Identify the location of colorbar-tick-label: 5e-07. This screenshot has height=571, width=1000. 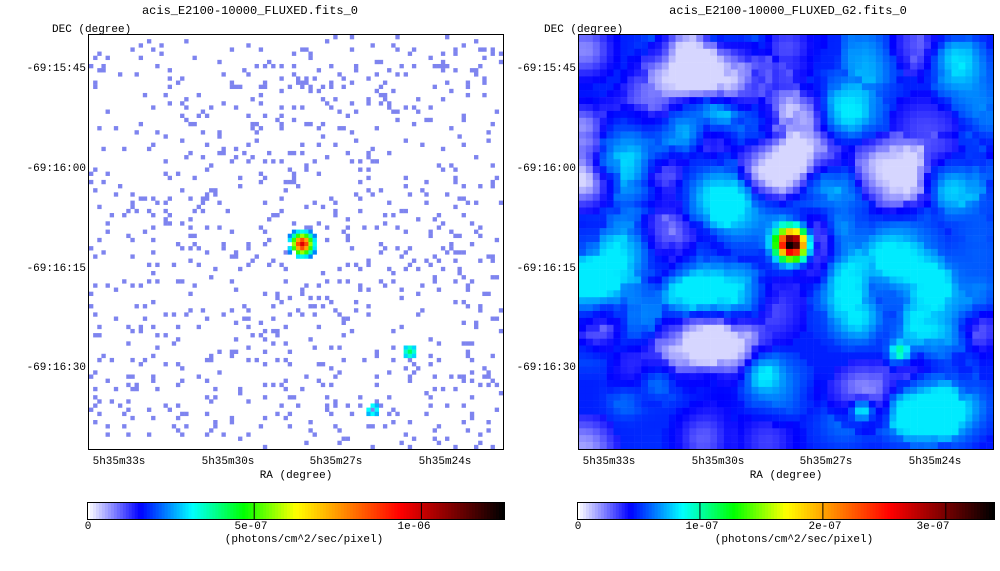
(251, 527).